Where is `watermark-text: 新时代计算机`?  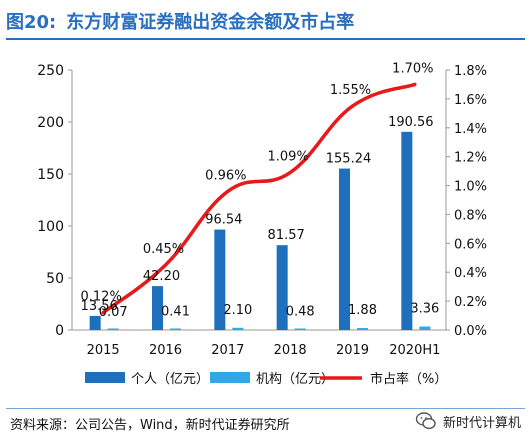 watermark-text: 新时代计算机 is located at coordinates (481, 423).